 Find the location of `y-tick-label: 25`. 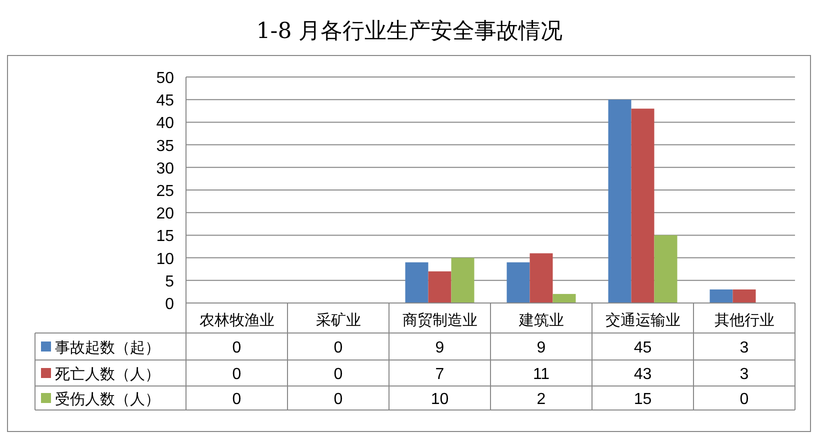

y-tick-label: 25 is located at coordinates (165, 191).